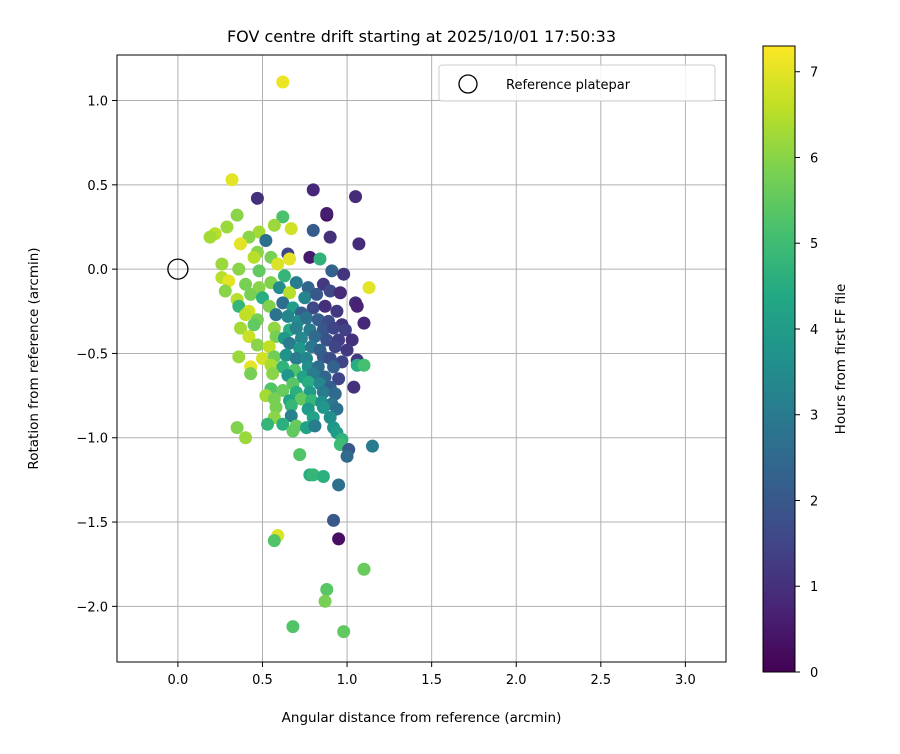  What do you see at coordinates (685, 680) in the screenshot?
I see `x-tick-label: 3.0` at bounding box center [685, 680].